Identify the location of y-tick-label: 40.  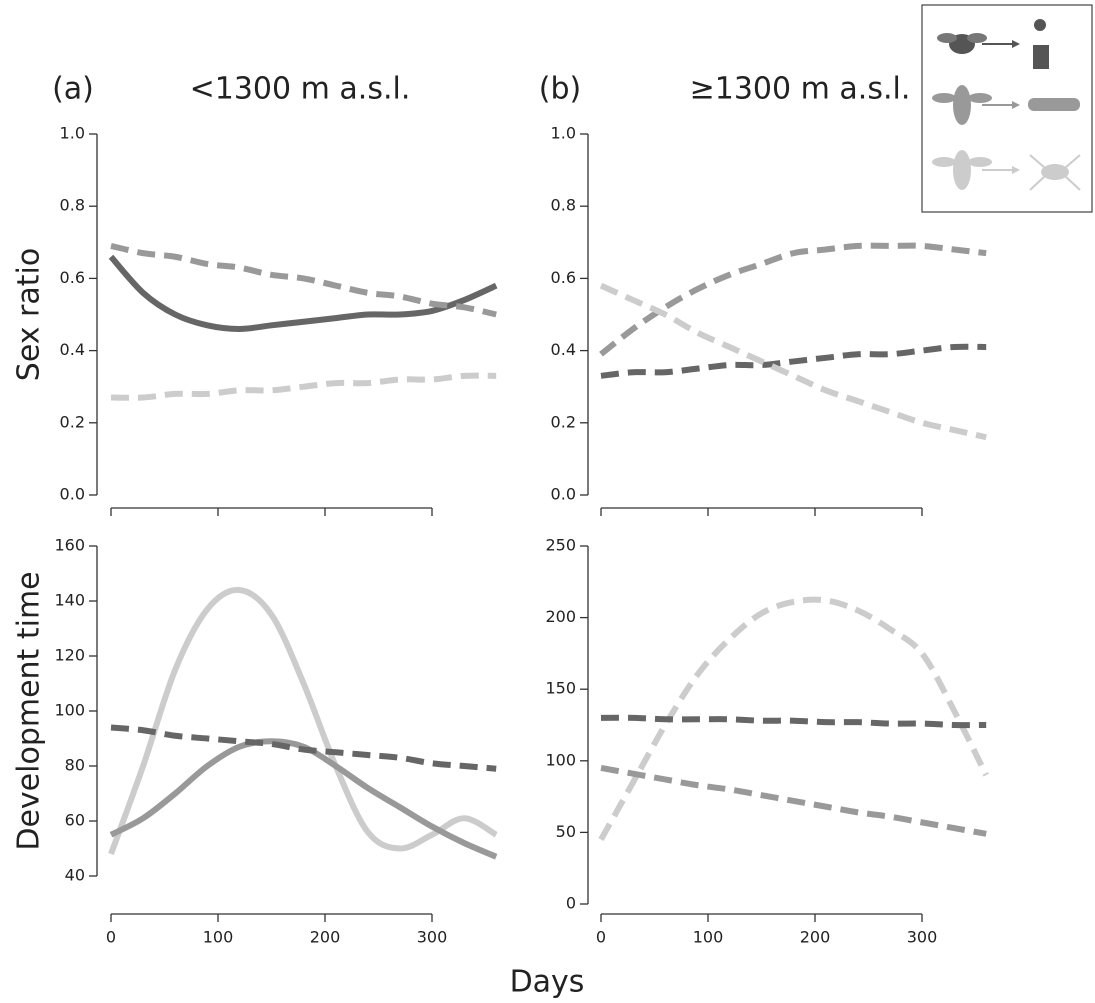
(75, 875).